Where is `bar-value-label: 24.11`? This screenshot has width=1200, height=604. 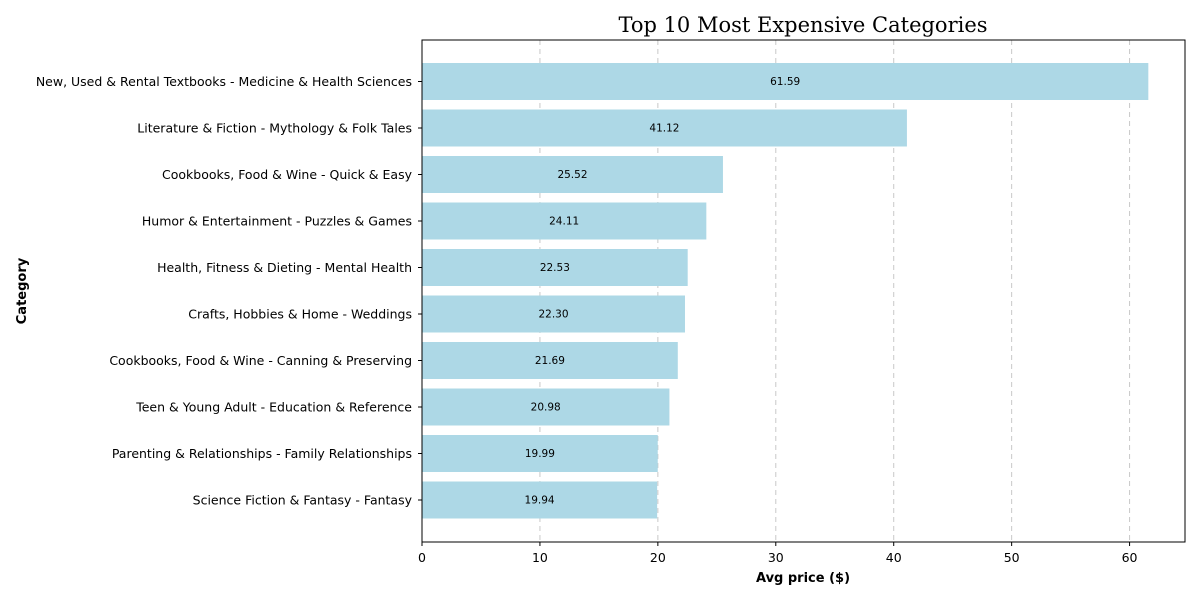 bar-value-label: 24.11 is located at coordinates (564, 222).